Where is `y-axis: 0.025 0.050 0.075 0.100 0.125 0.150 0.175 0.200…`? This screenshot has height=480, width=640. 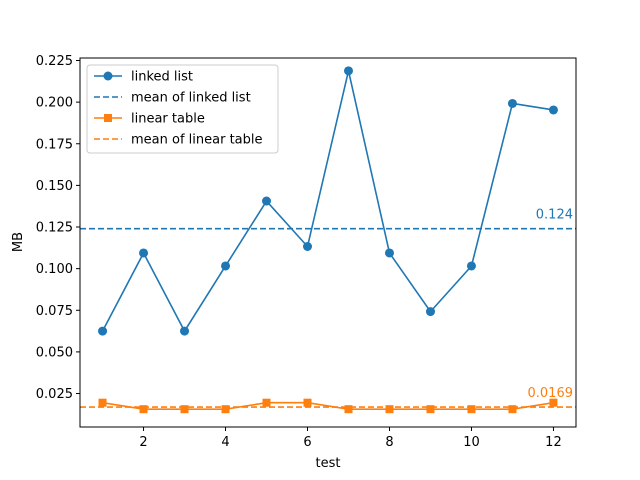 y-axis: 0.025 0.050 0.075 0.100 0.125 0.150 0.175 0.200… is located at coordinates (58, 228).